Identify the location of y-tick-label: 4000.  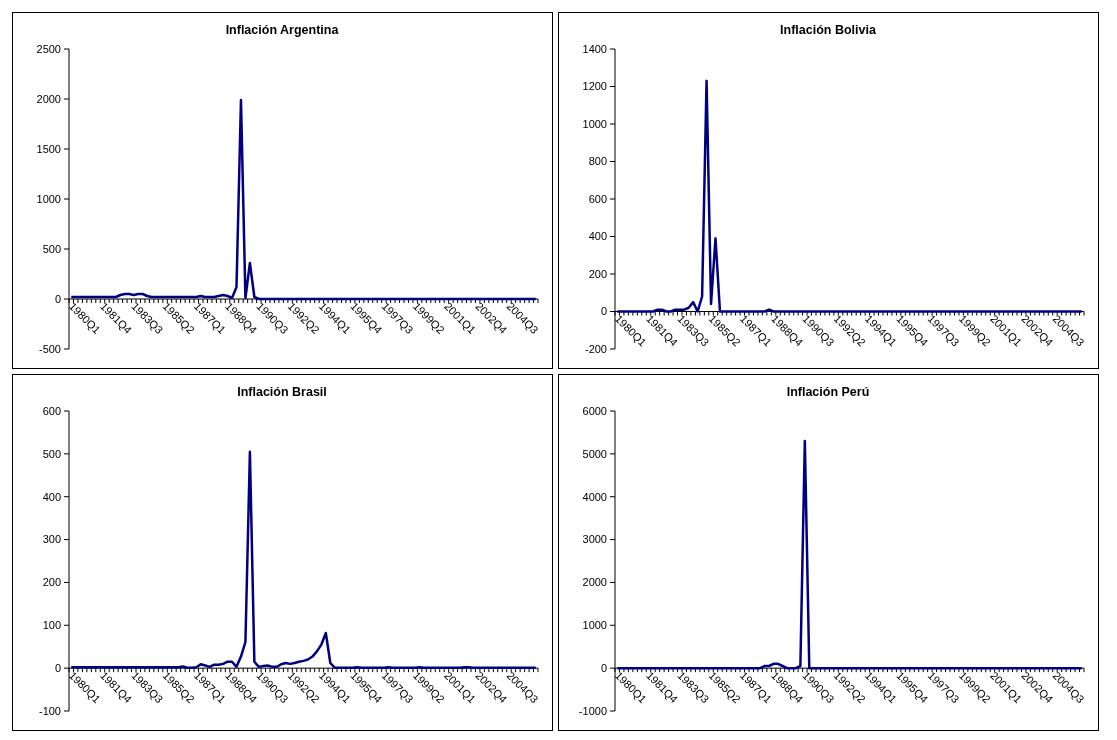
(594, 496).